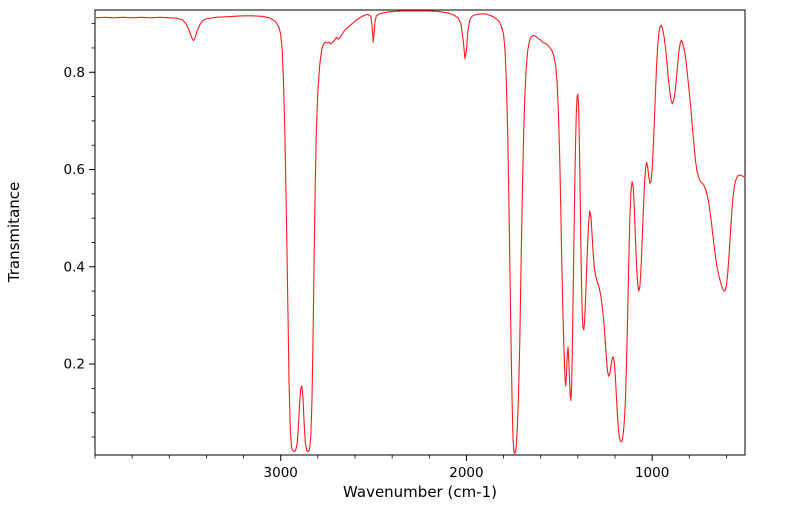  What do you see at coordinates (74, 170) in the screenshot?
I see `y-tick-label: 0.6` at bounding box center [74, 170].